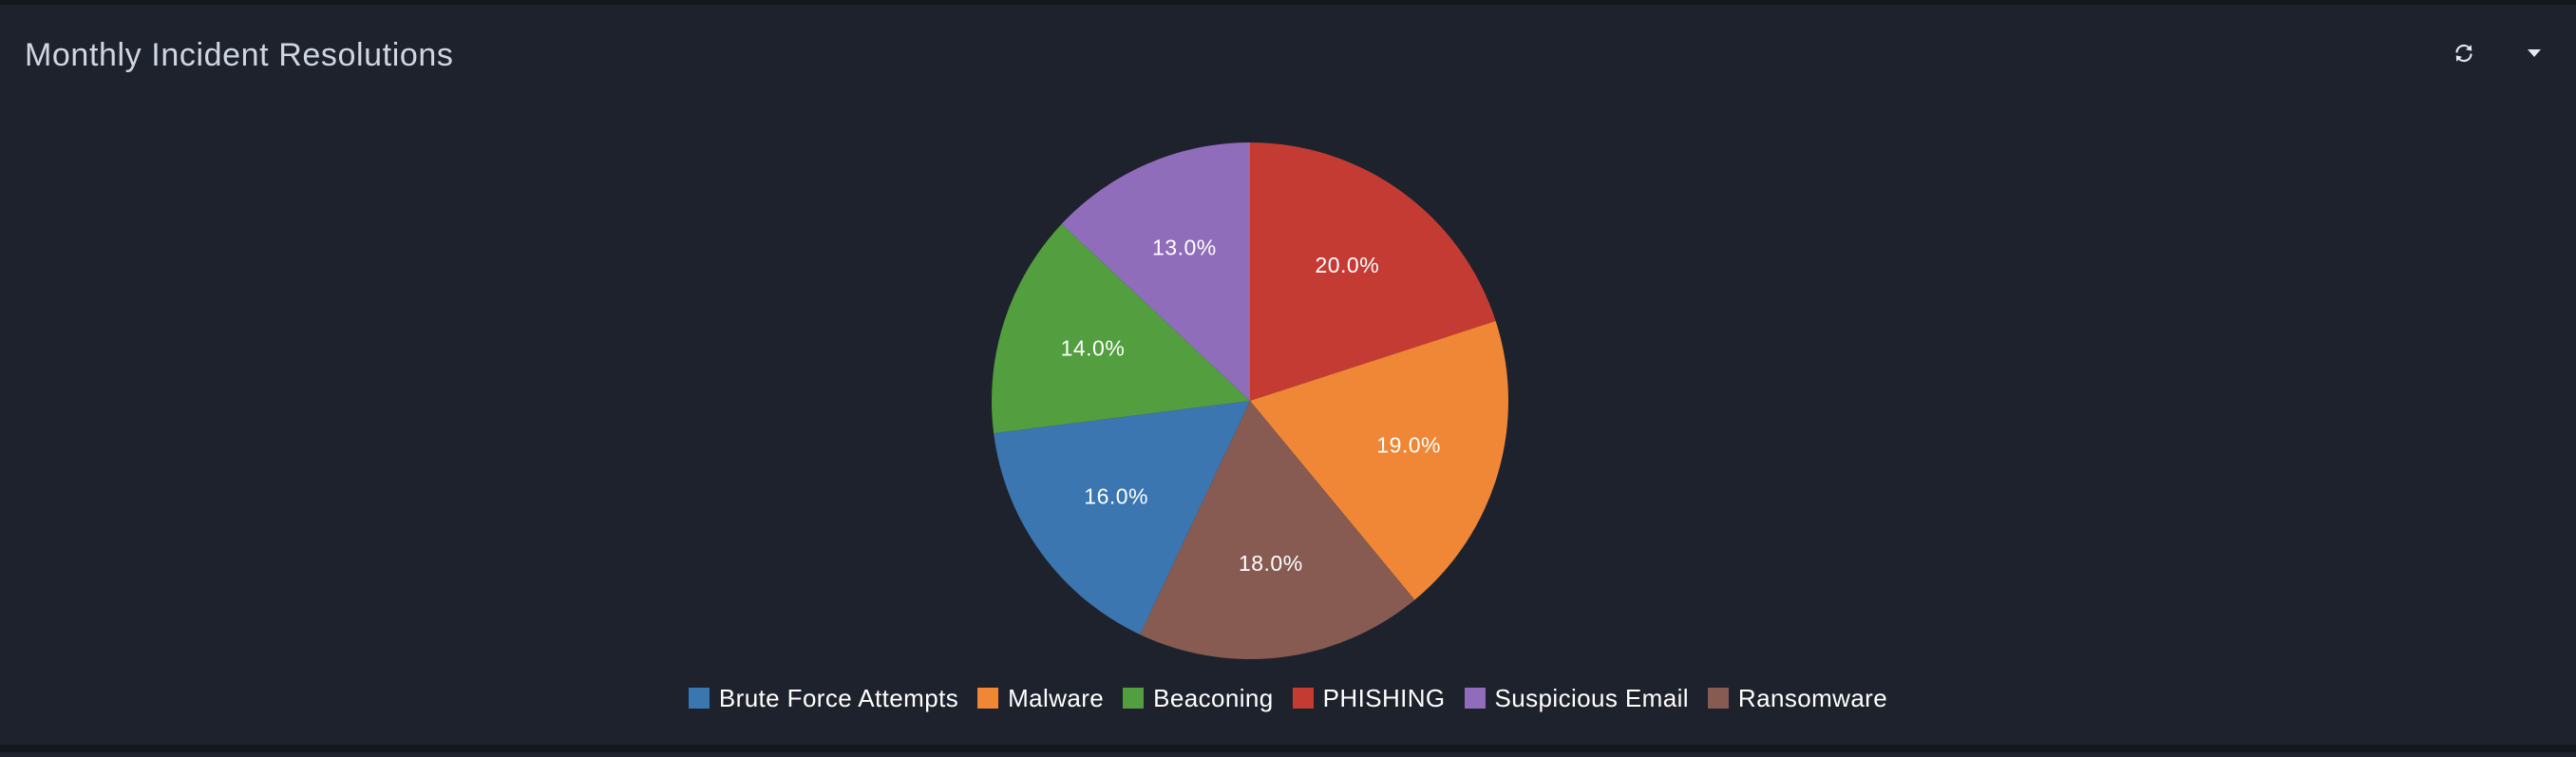  I want to click on pie-slice-malware, so click(1379, 460).